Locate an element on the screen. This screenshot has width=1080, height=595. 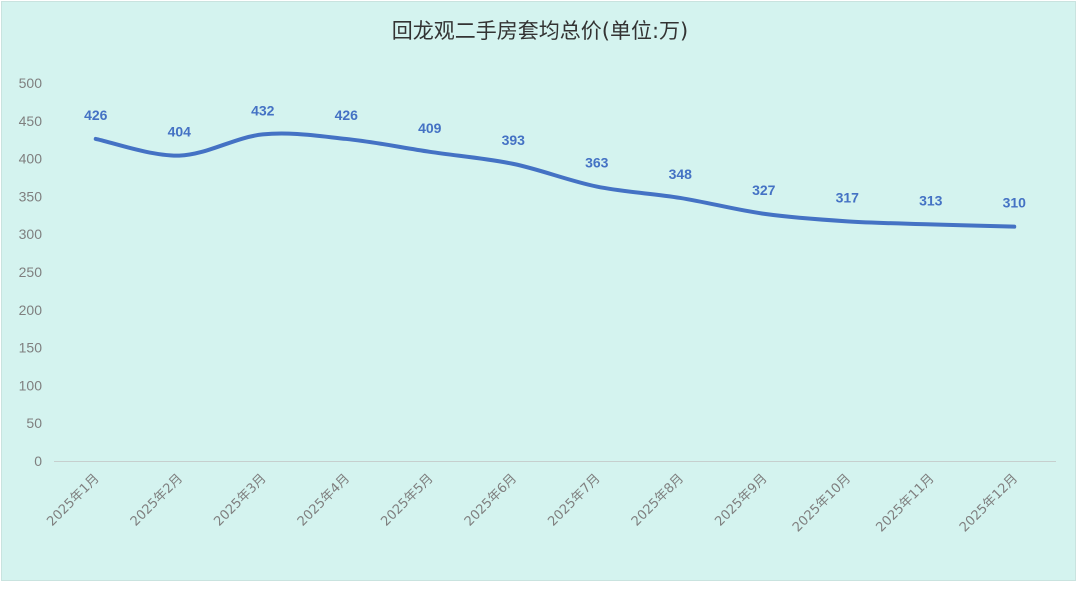
y-tick-label: 250 is located at coordinates (31, 272).